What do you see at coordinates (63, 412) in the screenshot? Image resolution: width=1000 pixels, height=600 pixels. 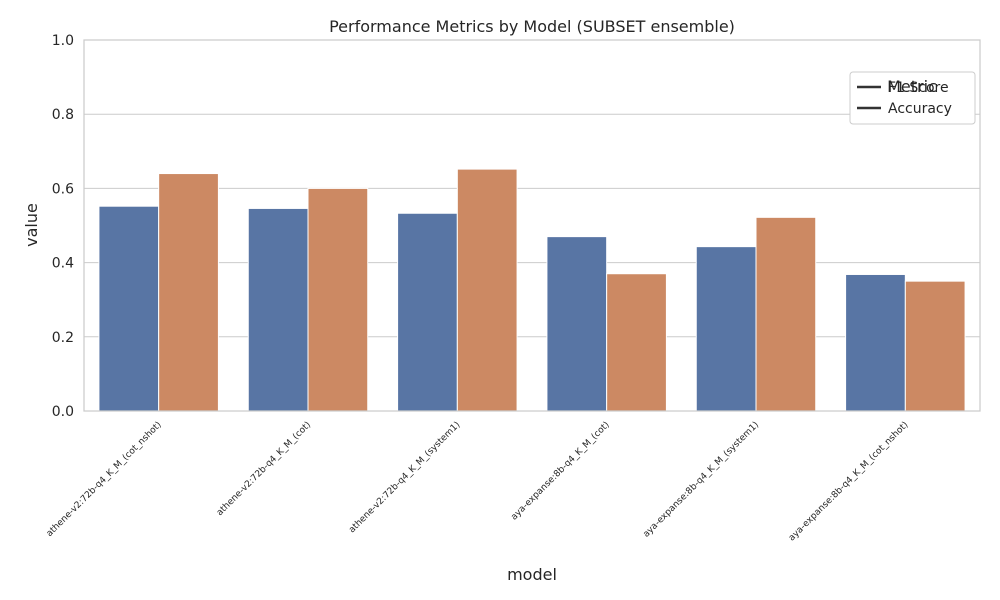 I see `y-tick-label: 0.0` at bounding box center [63, 412].